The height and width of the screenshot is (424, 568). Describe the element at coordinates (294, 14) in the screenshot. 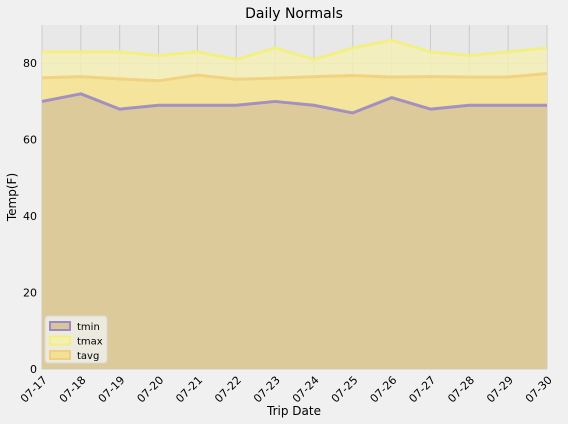

I see `chart-title: Daily Normals` at that location.